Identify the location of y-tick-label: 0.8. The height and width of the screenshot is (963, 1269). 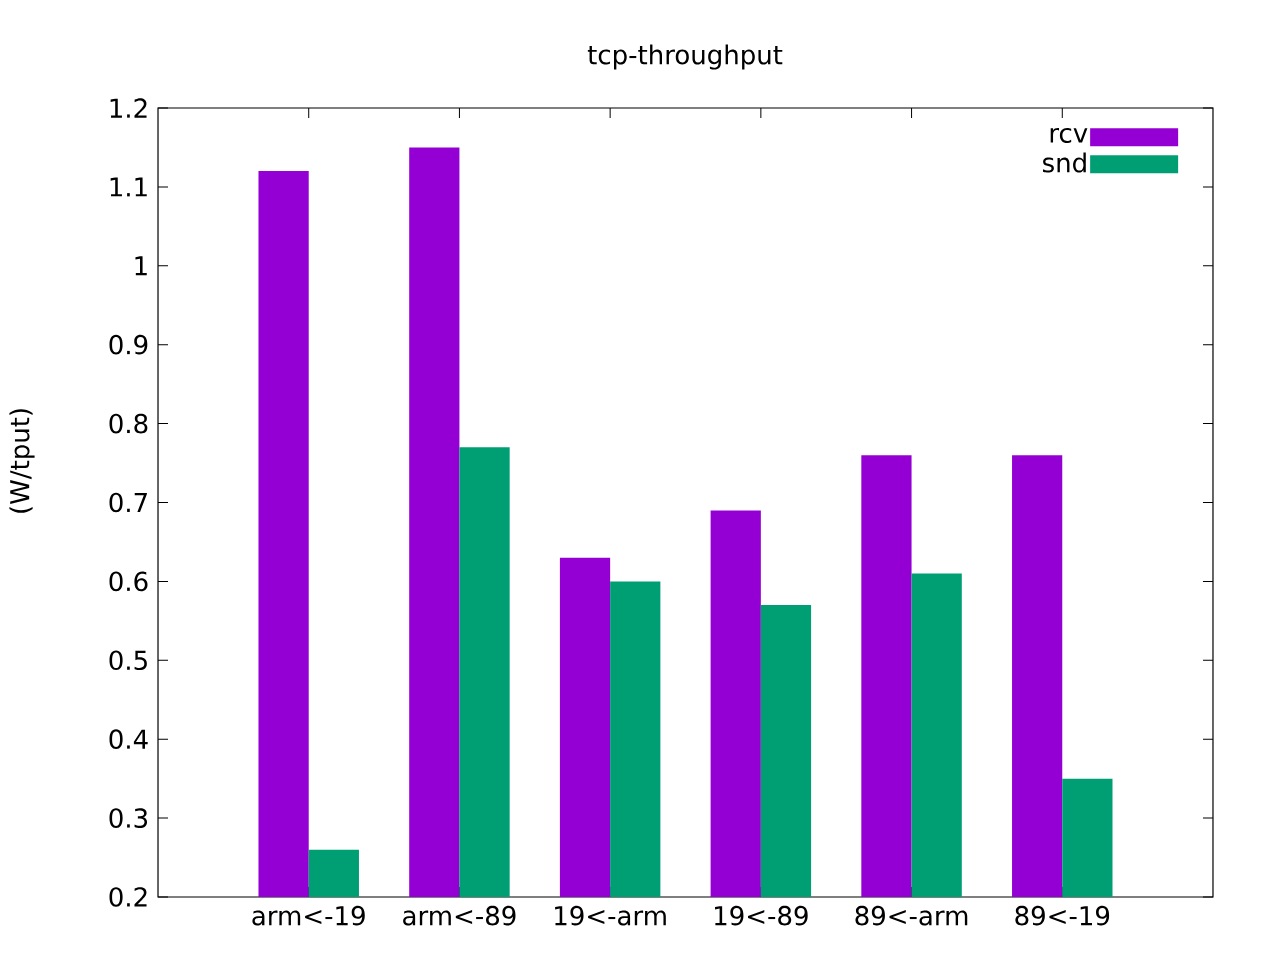
(128, 423).